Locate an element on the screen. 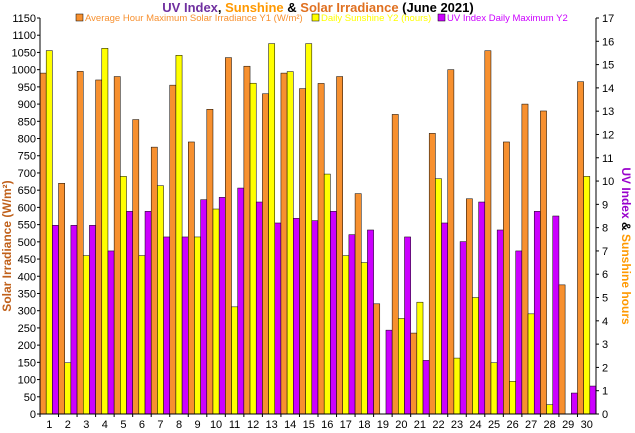  title-uv-index: UV Index is located at coordinates (190, 7).